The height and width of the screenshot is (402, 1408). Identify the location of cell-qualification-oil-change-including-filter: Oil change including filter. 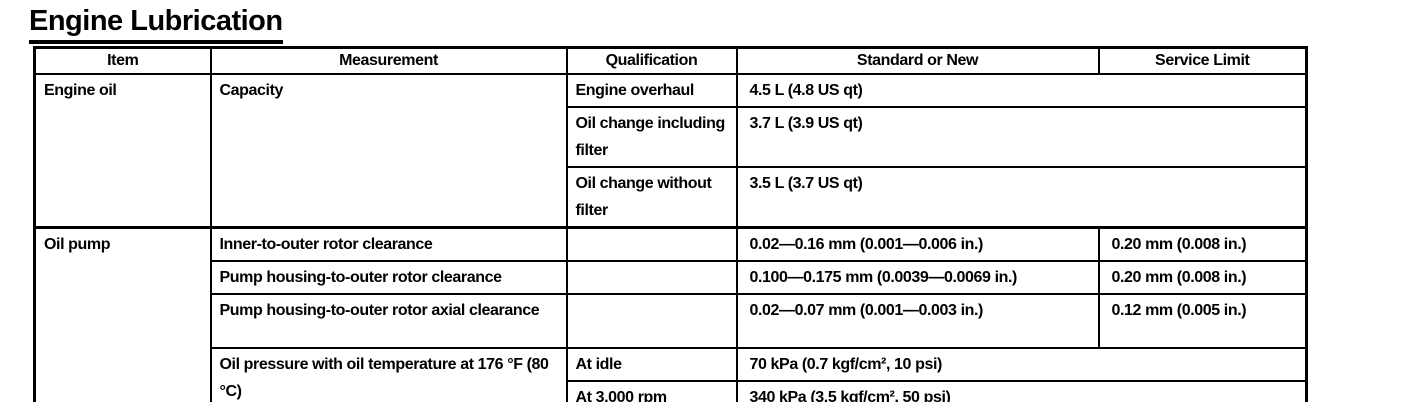
(651, 137).